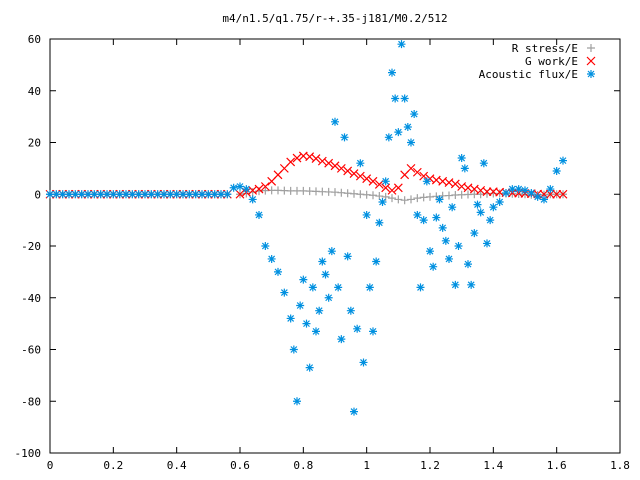 Image resolution: width=640 pixels, height=480 pixels. Describe the element at coordinates (240, 465) in the screenshot. I see `x-tick-label: 0.6` at that location.